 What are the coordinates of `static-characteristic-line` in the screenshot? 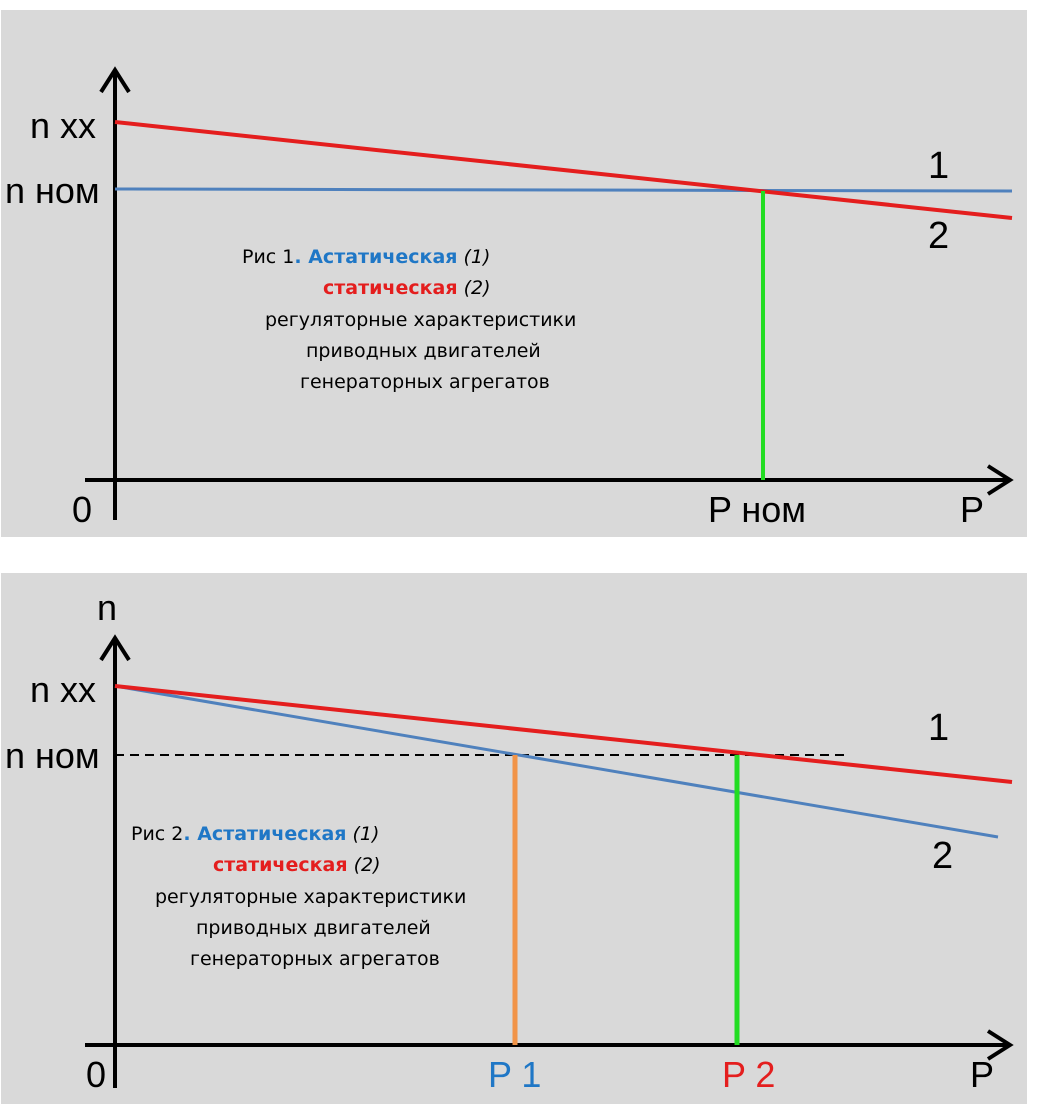 It's located at (563, 170).